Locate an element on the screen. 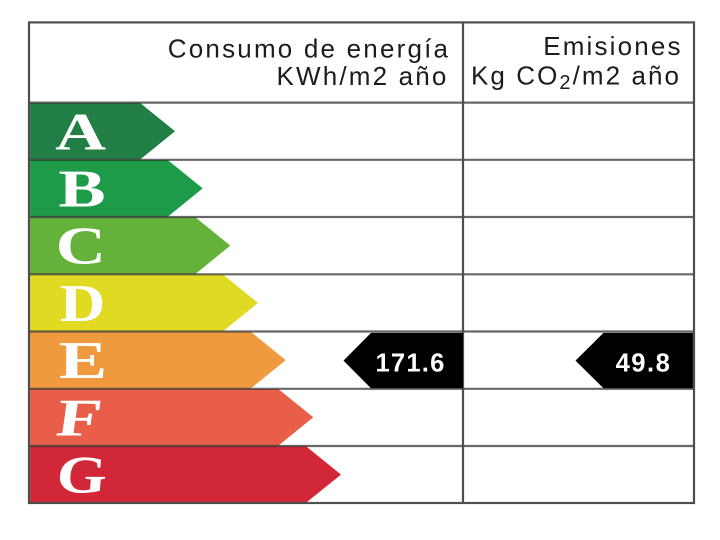  svg-text: 171.6 is located at coordinates (410, 364).